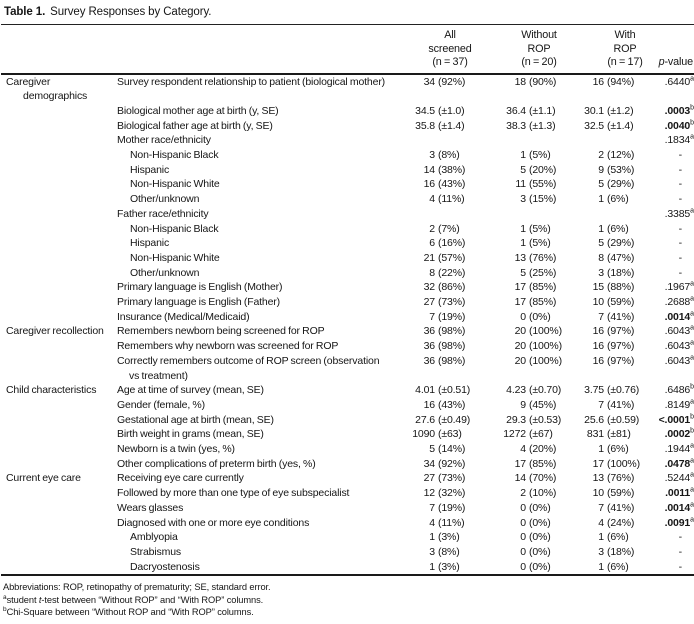 The image size is (694, 624). I want to click on table-row: Amblyopia 1 (3%) 0 (0%) 1 (6%) -, so click(347, 537).